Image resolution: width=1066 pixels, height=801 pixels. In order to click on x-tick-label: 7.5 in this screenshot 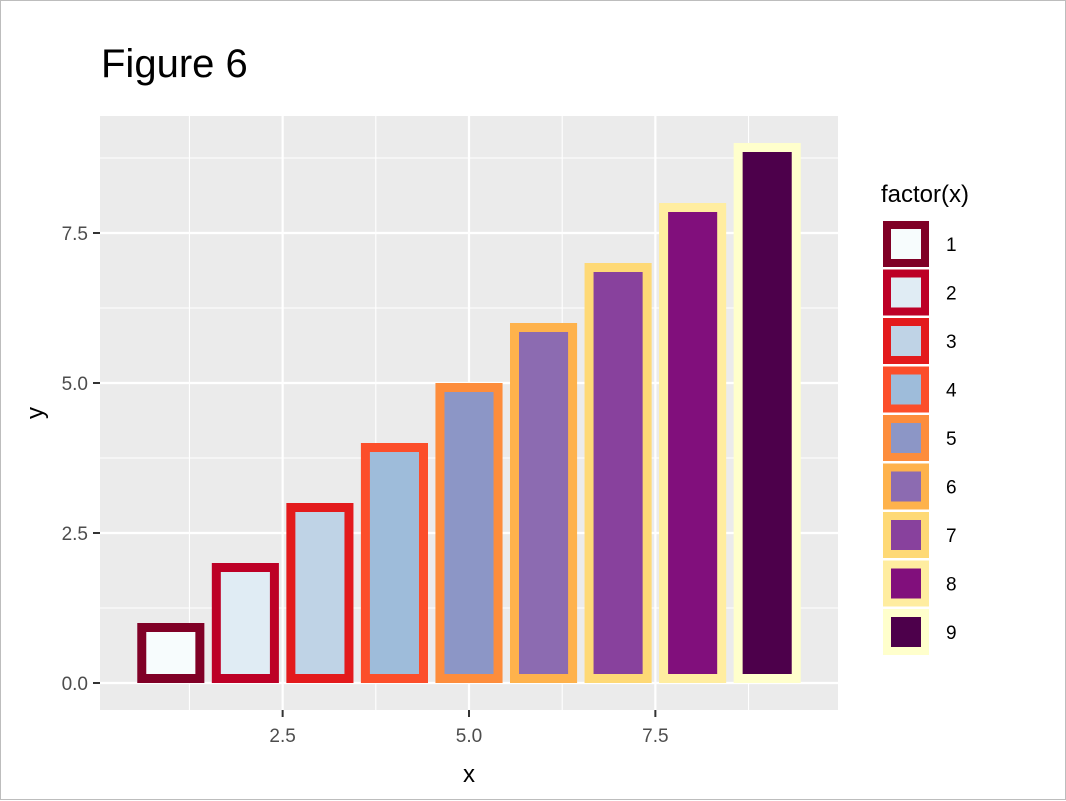, I will do `click(655, 736)`.